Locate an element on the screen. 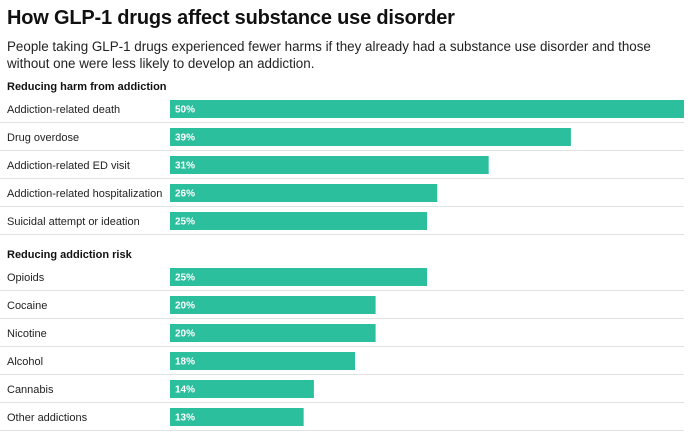 The height and width of the screenshot is (433, 694). value-label-cannabis: 14% is located at coordinates (185, 390).